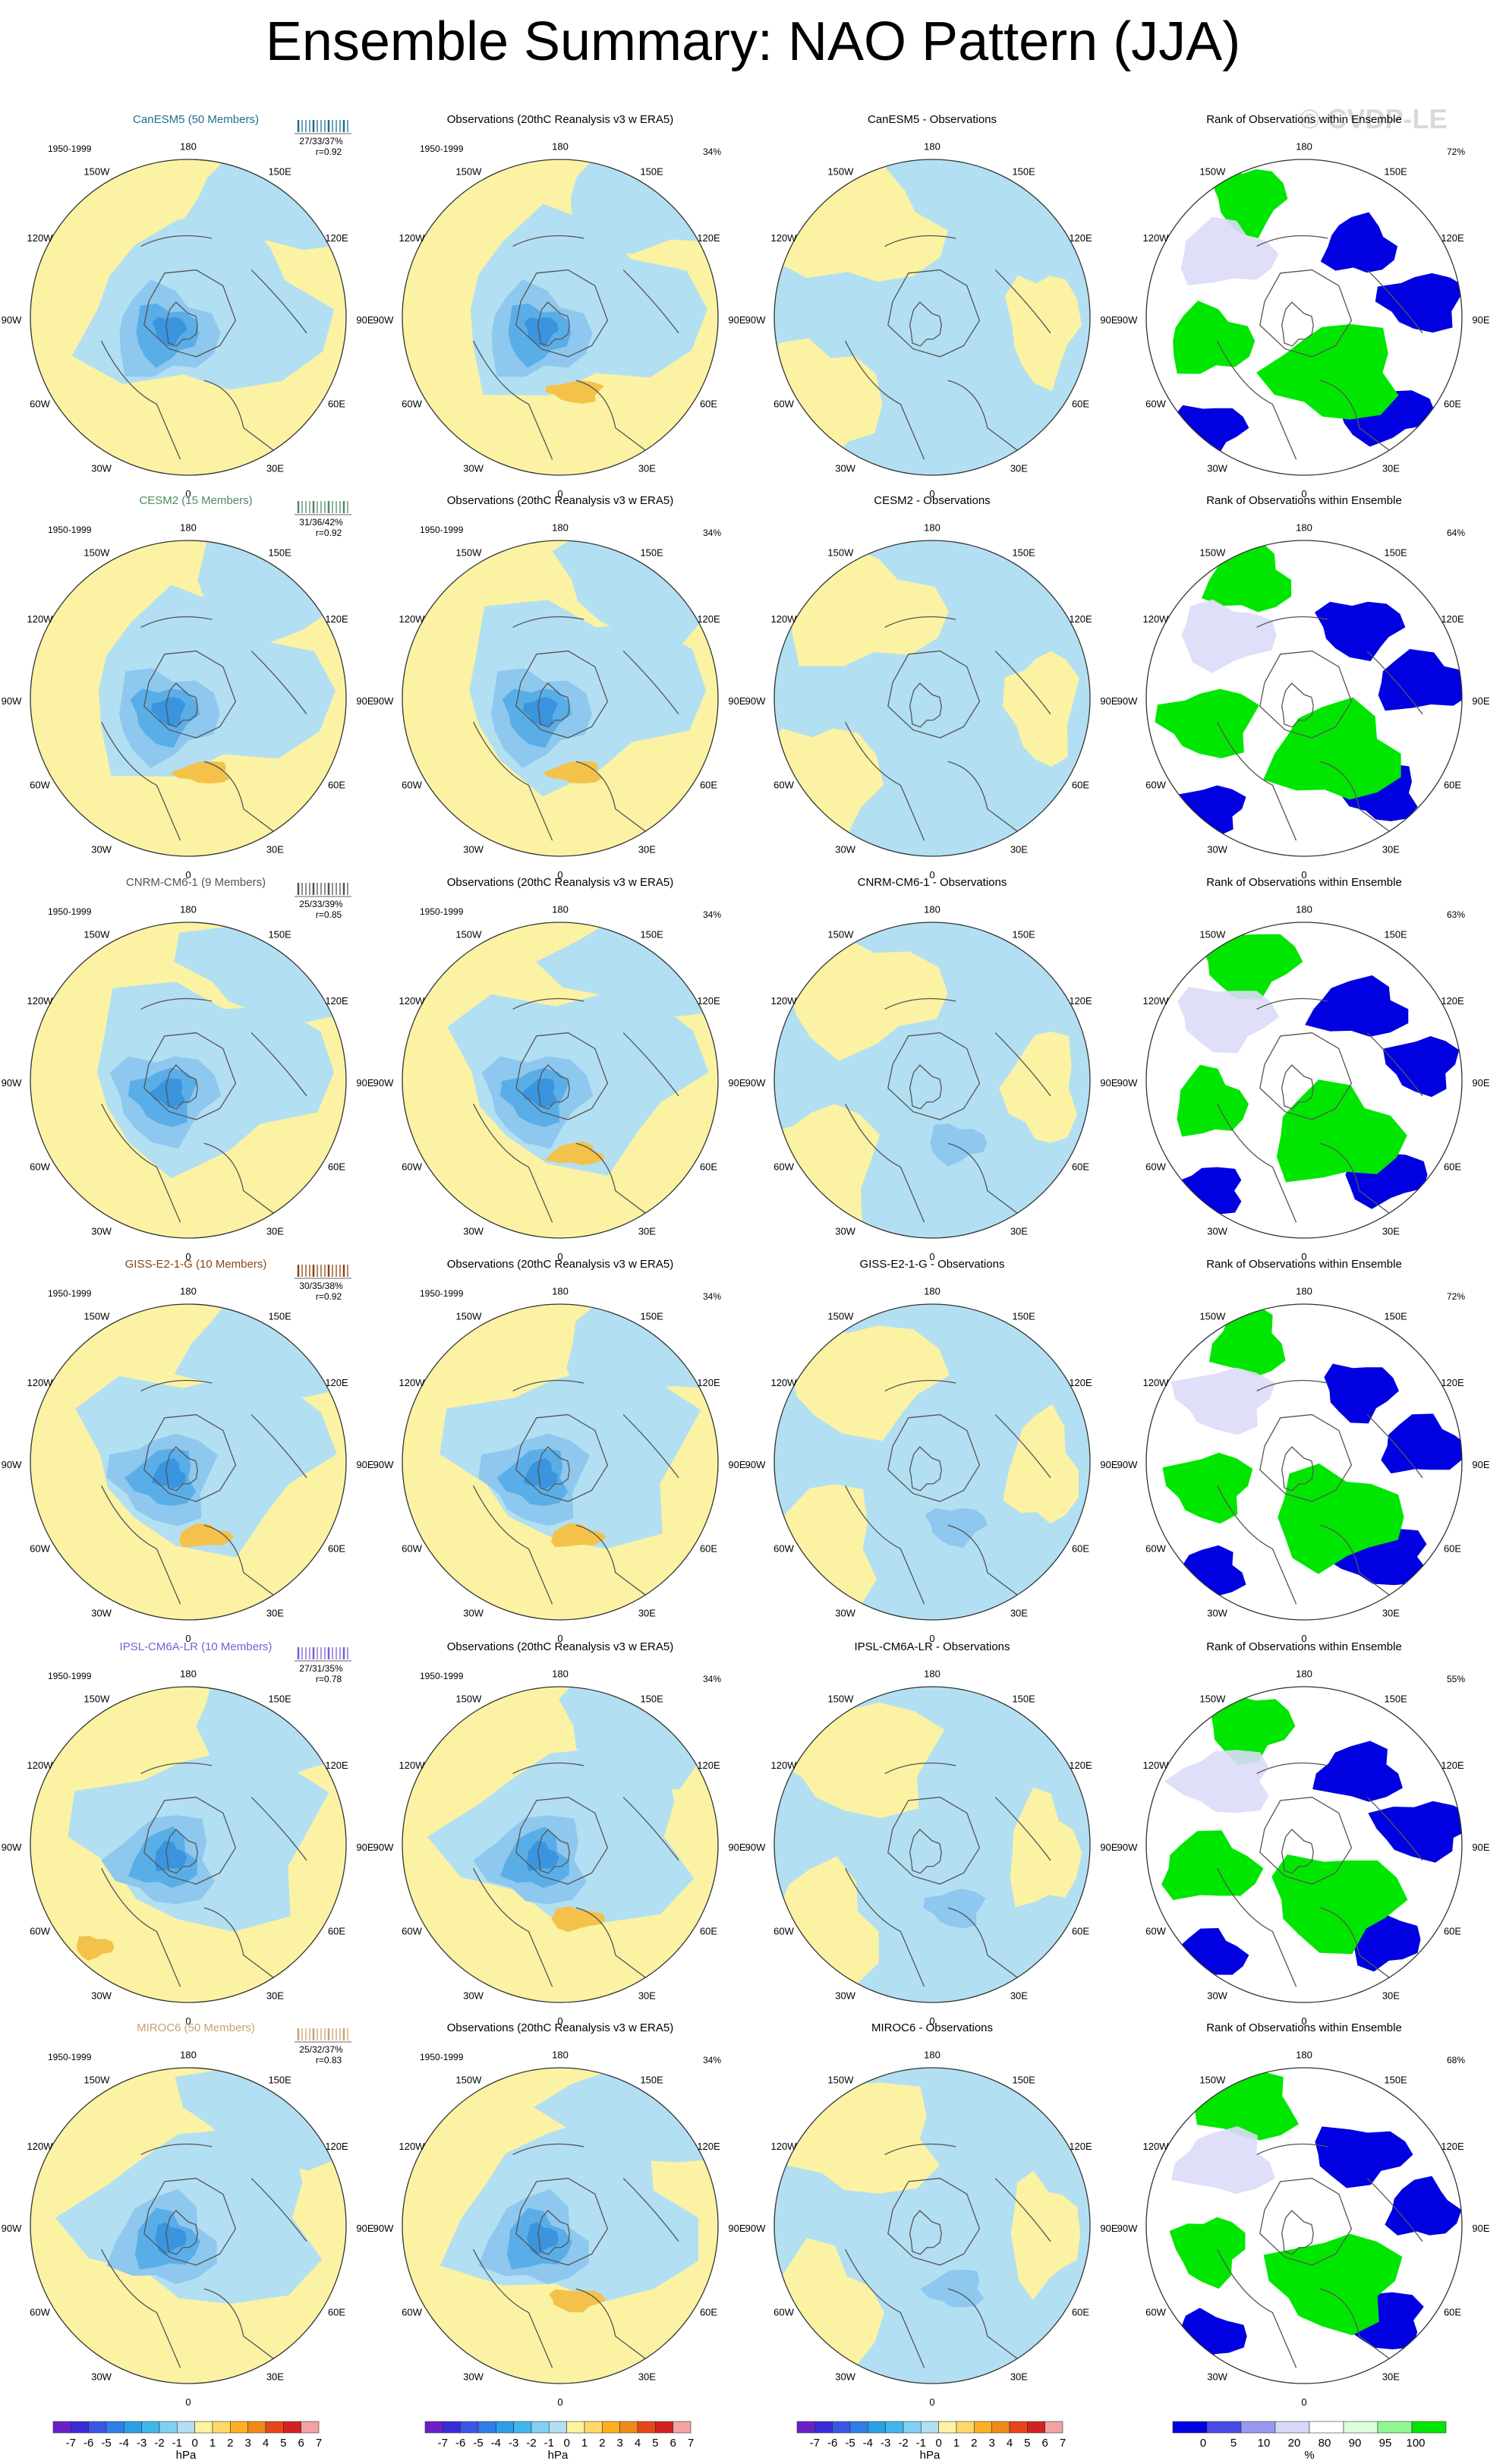 Image resolution: width=1506 pixels, height=2464 pixels. What do you see at coordinates (885, 2444) in the screenshot?
I see `colorbar-tick-label: -3` at bounding box center [885, 2444].